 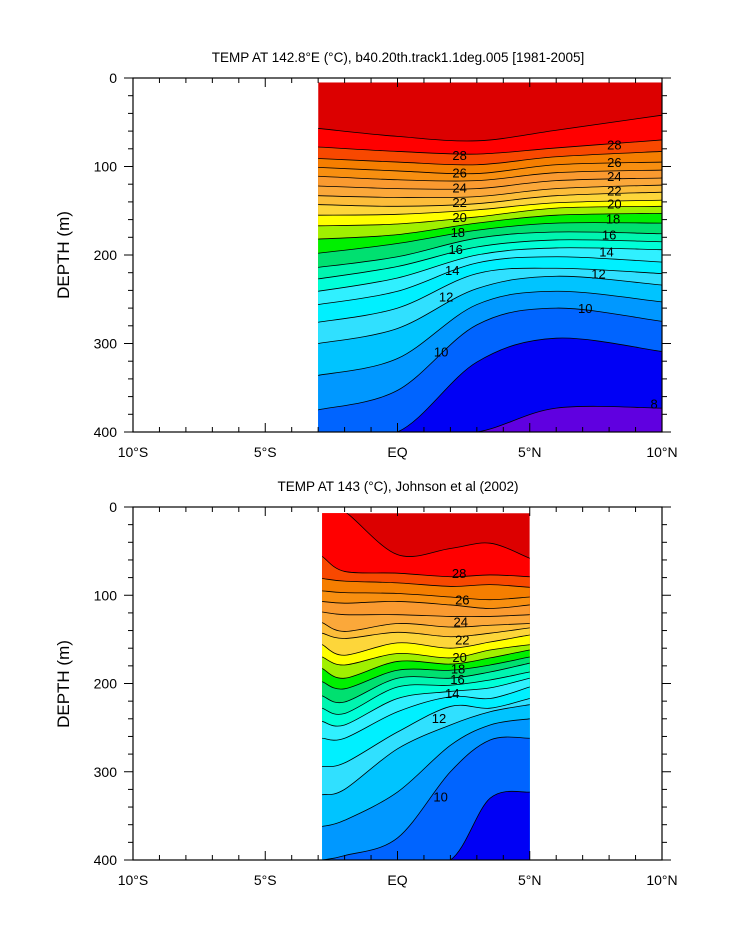 What do you see at coordinates (653, 404) in the screenshot?
I see `contour-label: 8` at bounding box center [653, 404].